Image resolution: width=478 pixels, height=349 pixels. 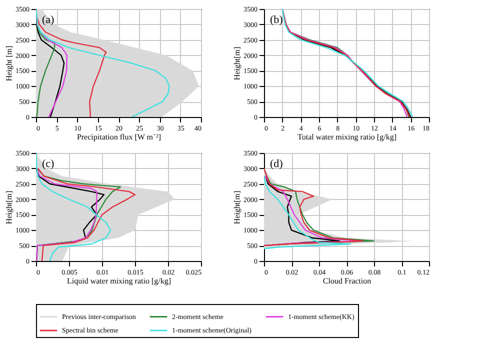 I want to click on x-axis-title: Total water mixing ratio [g/kg], so click(x=347, y=137).